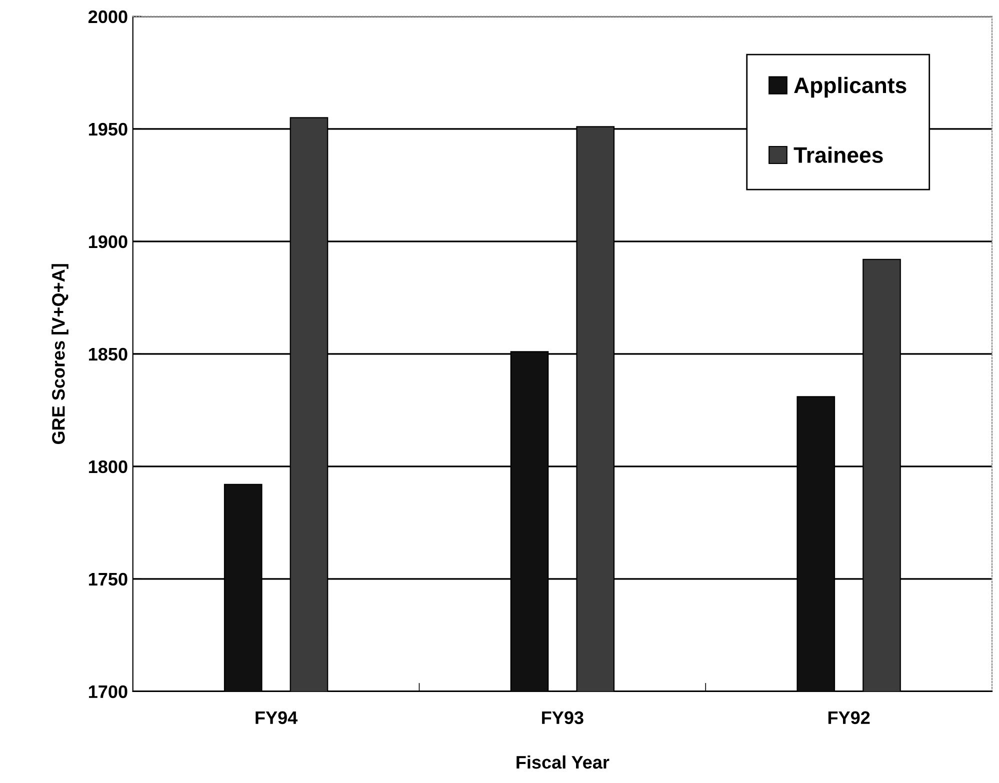 The height and width of the screenshot is (783, 999). Describe the element at coordinates (850, 87) in the screenshot. I see `legend-label: Applicants` at that location.